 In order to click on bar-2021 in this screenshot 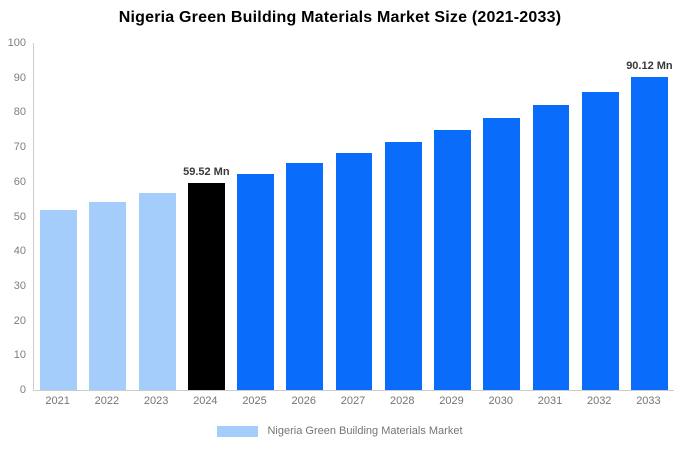, I will do `click(59, 300)`.